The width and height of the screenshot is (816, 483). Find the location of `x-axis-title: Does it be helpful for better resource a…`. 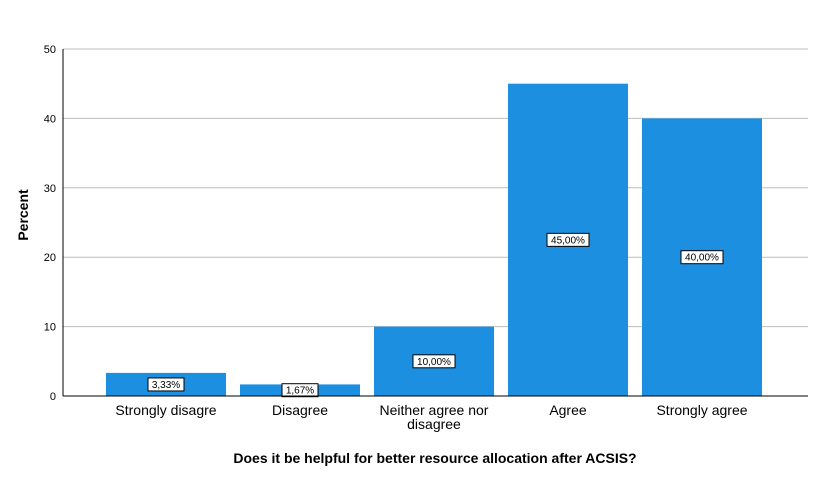

x-axis-title: Does it be helpful for better resource a… is located at coordinates (434, 458).